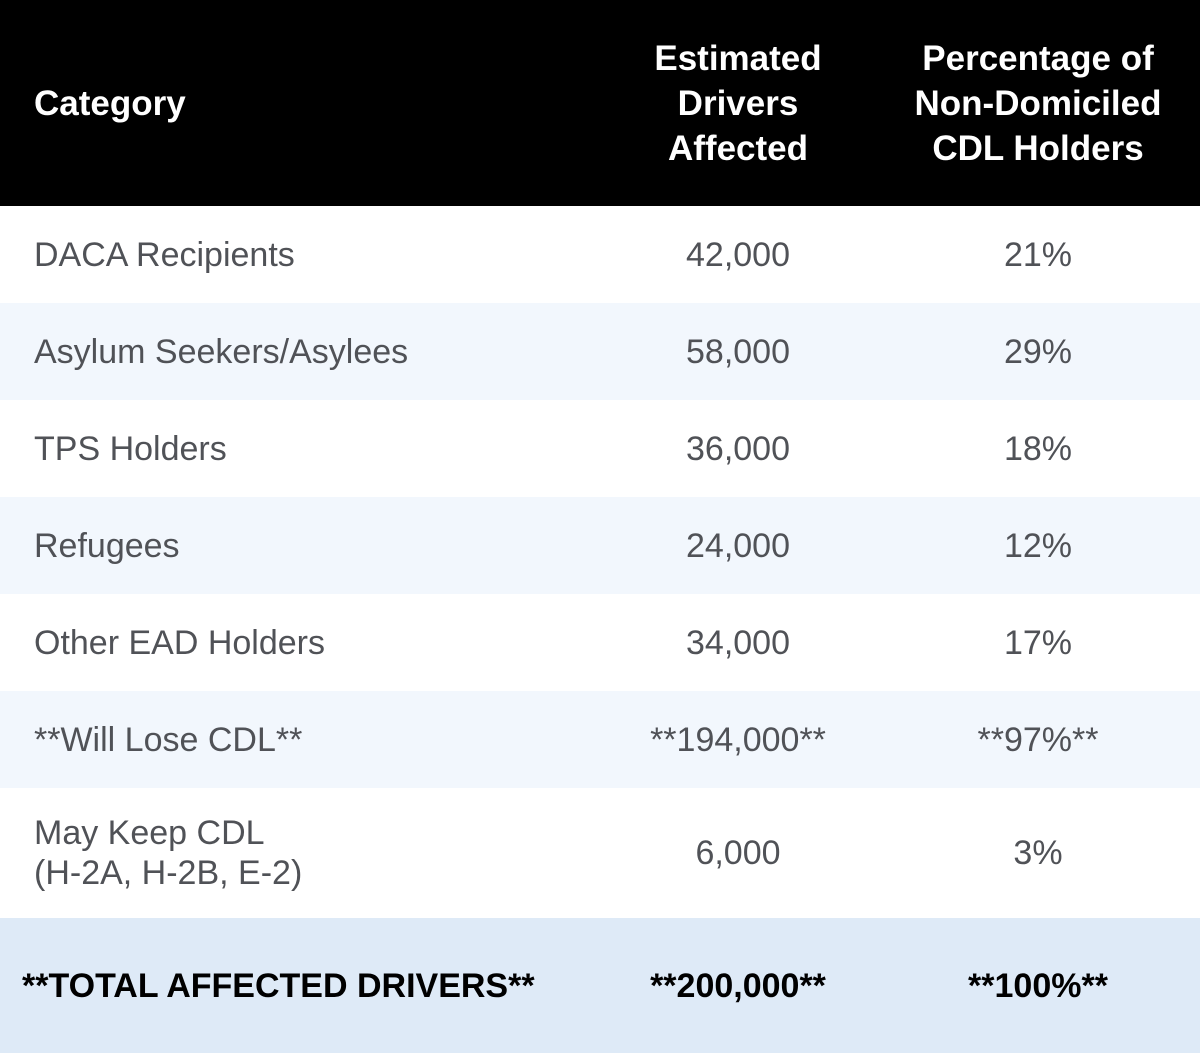  I want to click on header-category: Category, so click(110, 103).